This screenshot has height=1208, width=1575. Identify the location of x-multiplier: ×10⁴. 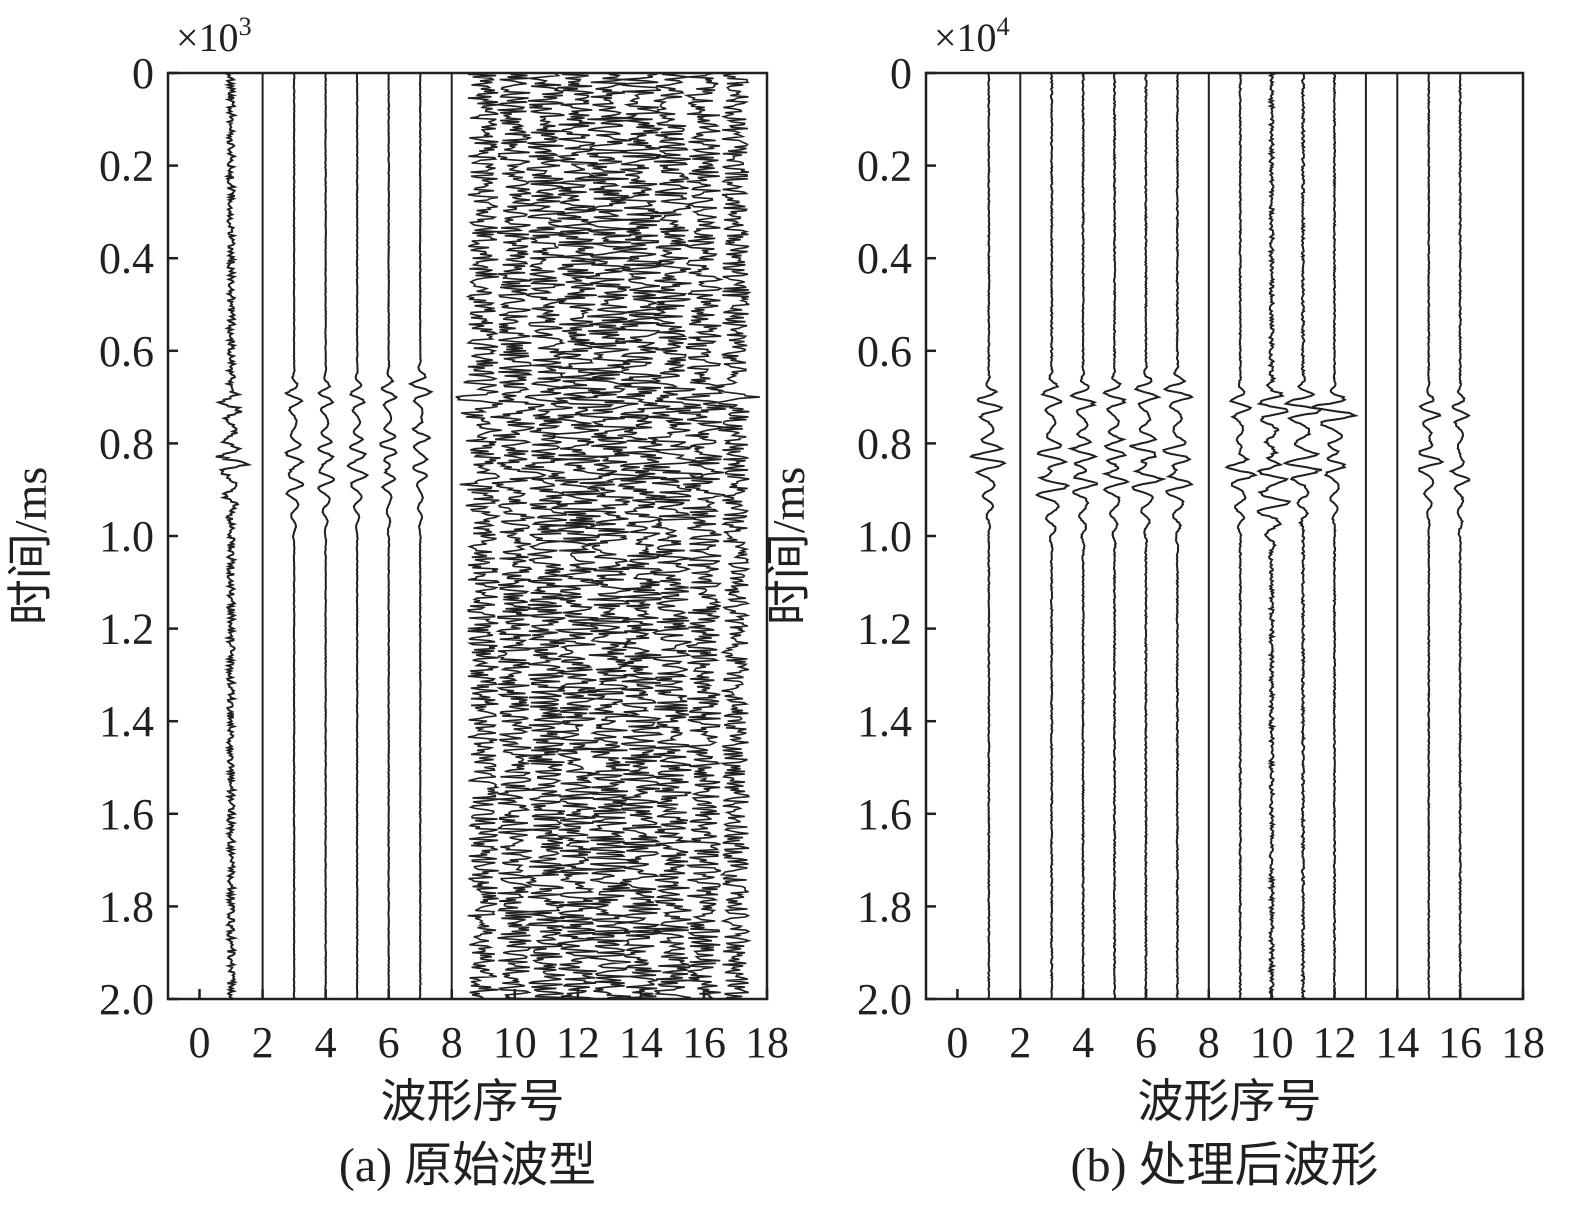
(972, 36).